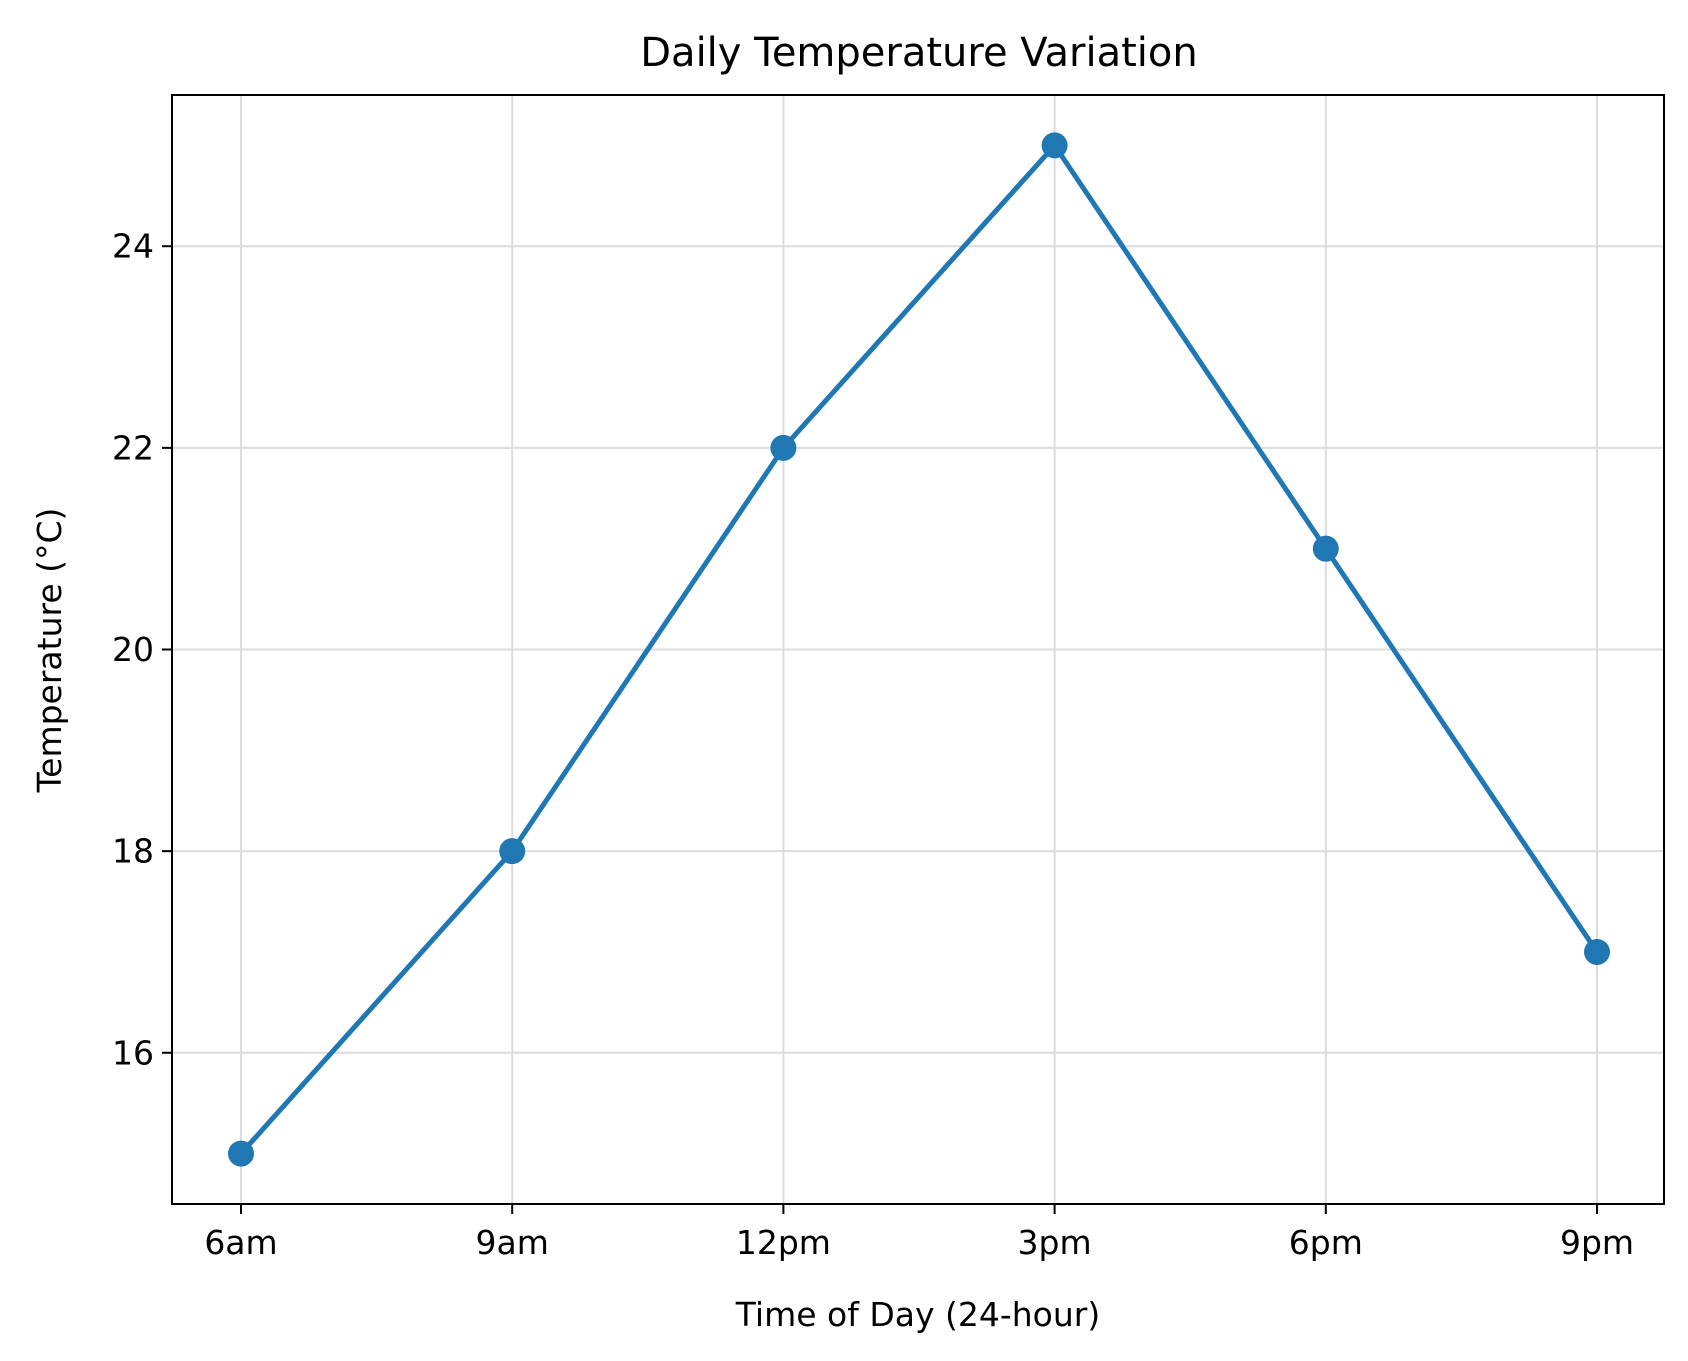 Image resolution: width=1688 pixels, height=1361 pixels. Describe the element at coordinates (1597, 1242) in the screenshot. I see `x-tick-label: 9pm` at that location.